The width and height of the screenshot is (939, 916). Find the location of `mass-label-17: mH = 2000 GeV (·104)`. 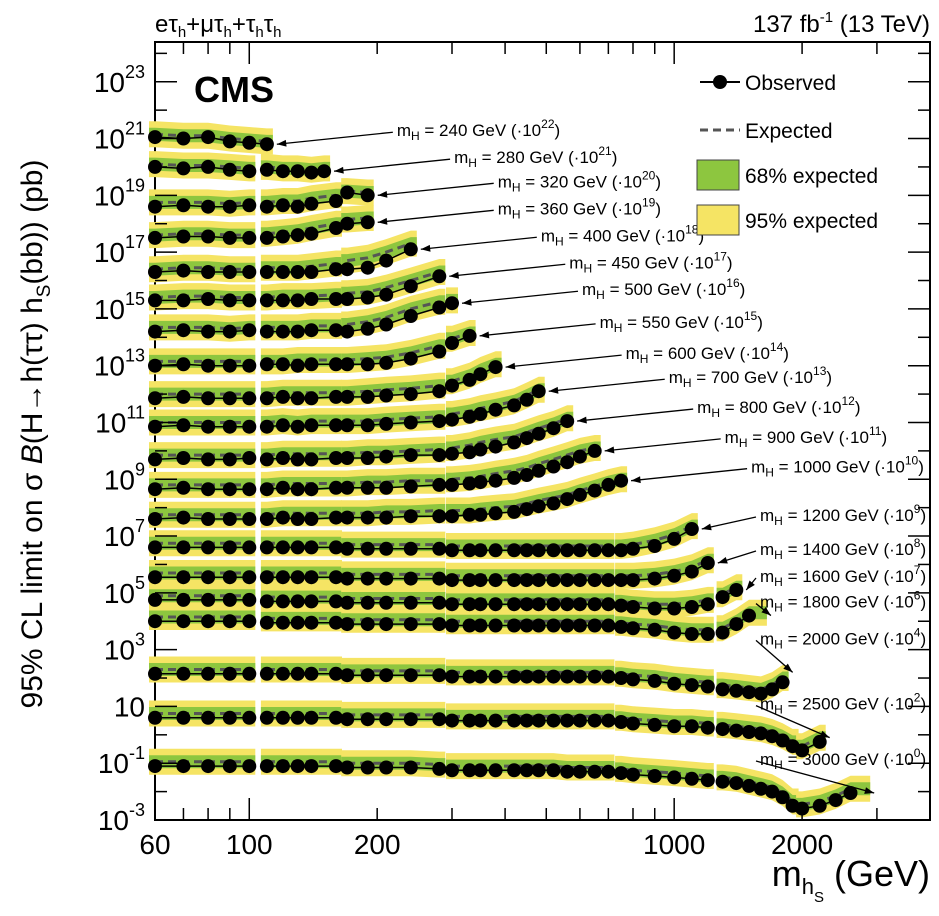

mass-label-17: mH = 2000 GeV (·104) is located at coordinates (843, 638).